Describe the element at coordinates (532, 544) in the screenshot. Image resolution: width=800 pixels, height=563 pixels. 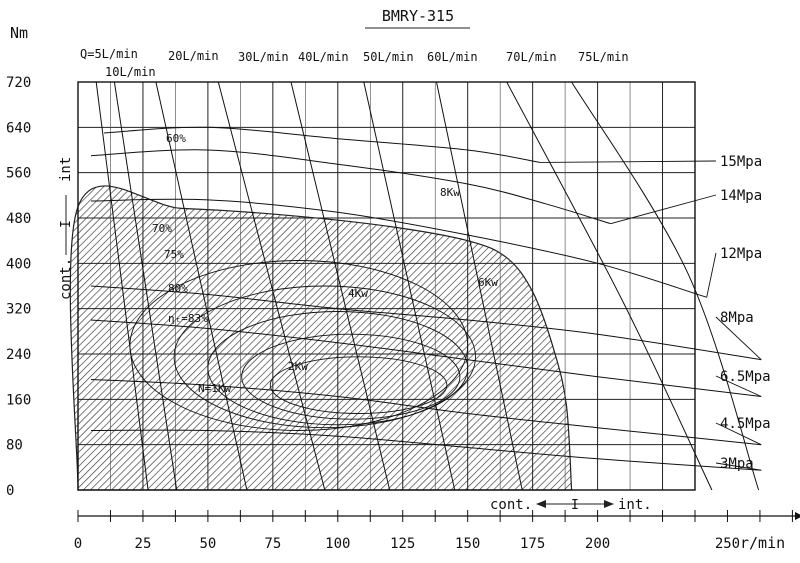
I see `x-tick-label: 175` at that location.